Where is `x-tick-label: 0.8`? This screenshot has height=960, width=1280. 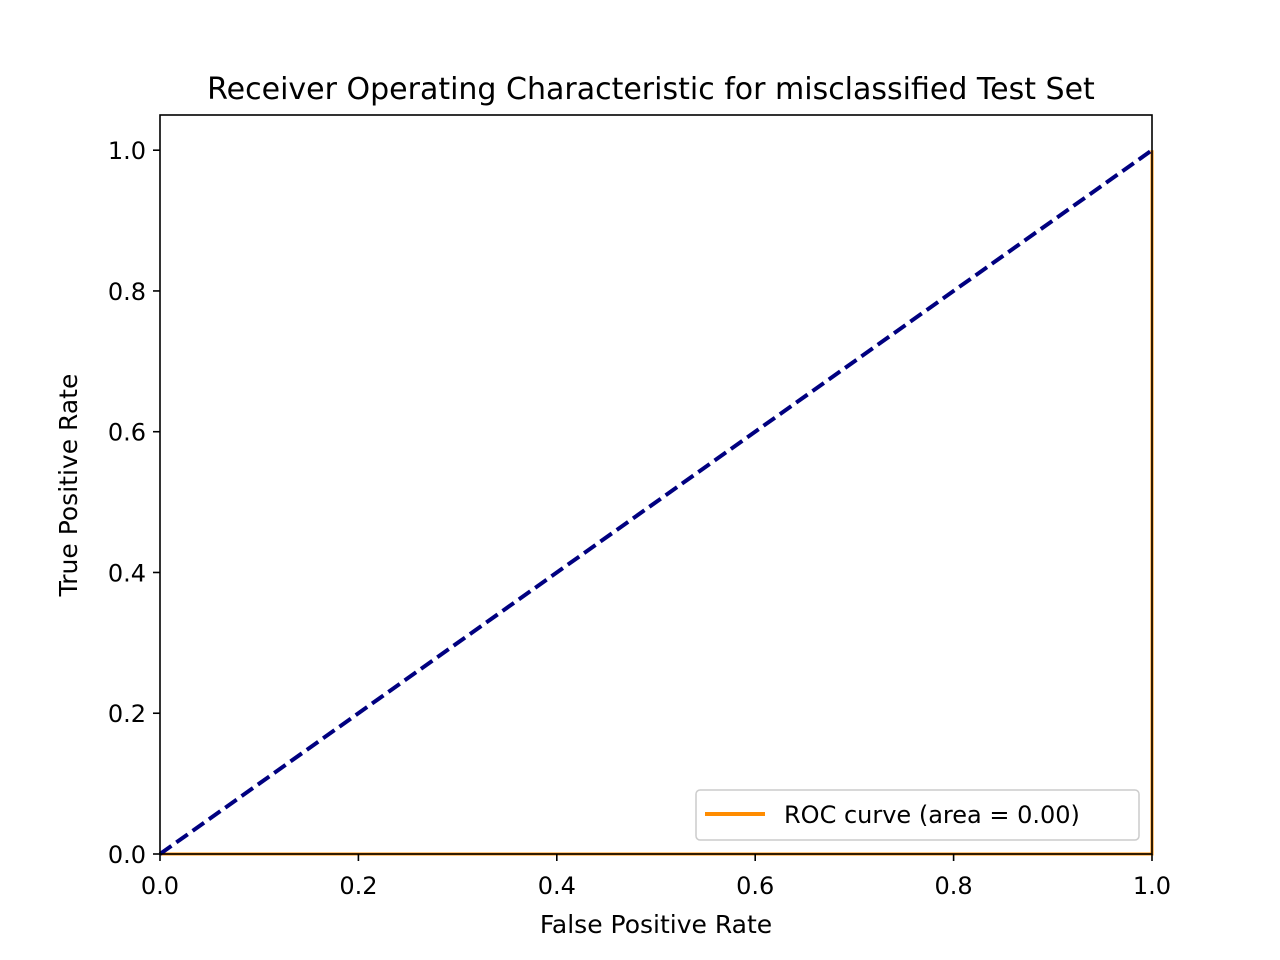
x-tick-label: 0.8 is located at coordinates (954, 886).